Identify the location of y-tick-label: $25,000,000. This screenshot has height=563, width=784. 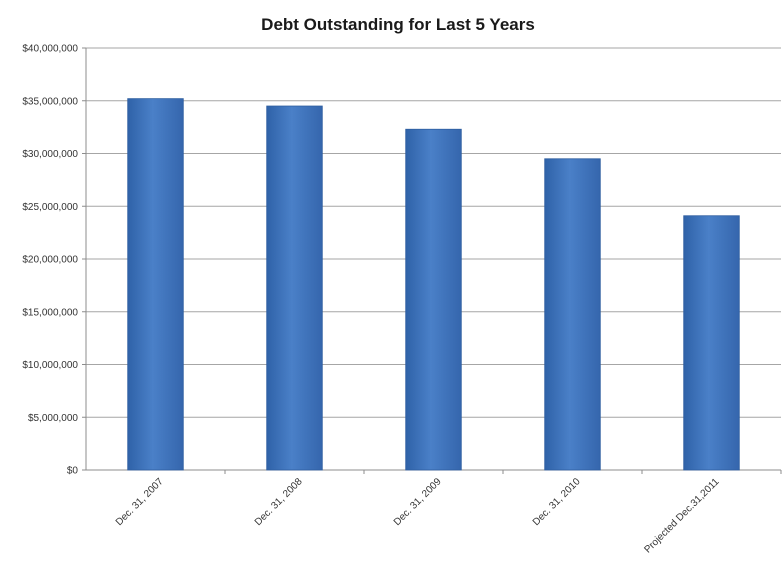
(50, 207).